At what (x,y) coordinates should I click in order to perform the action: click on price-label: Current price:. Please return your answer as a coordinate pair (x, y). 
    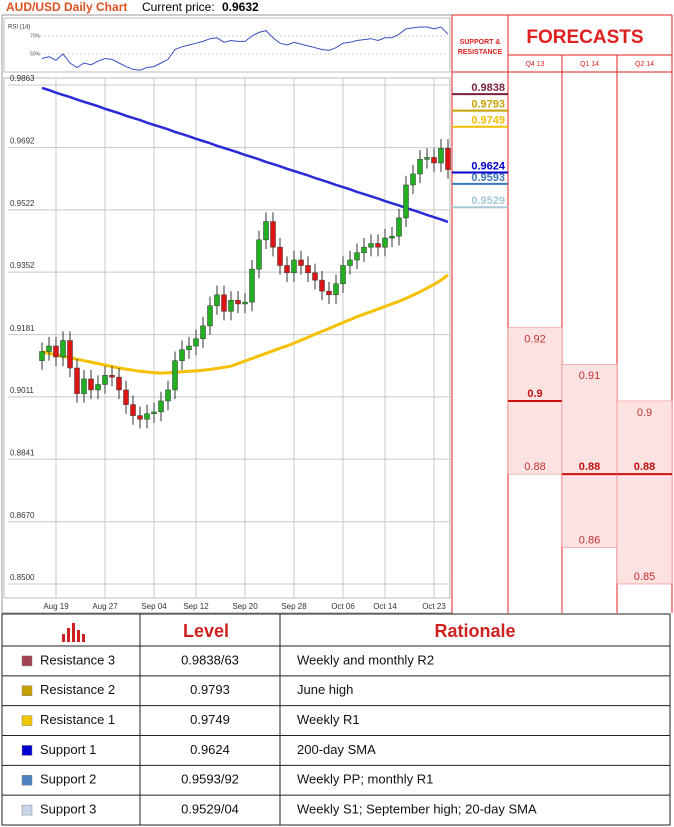
    Looking at the image, I should click on (178, 7).